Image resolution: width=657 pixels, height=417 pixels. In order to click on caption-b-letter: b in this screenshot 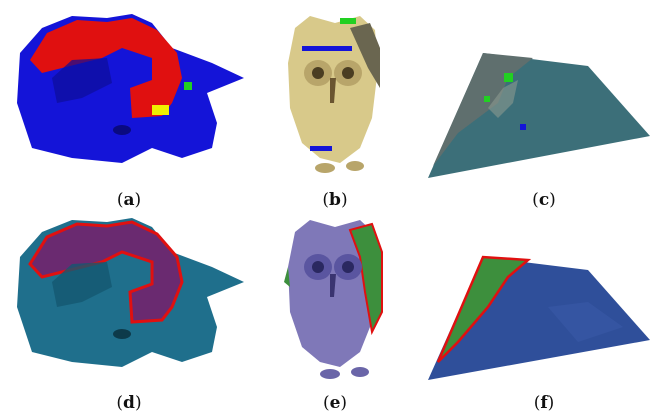, I will do `click(335, 200)`.